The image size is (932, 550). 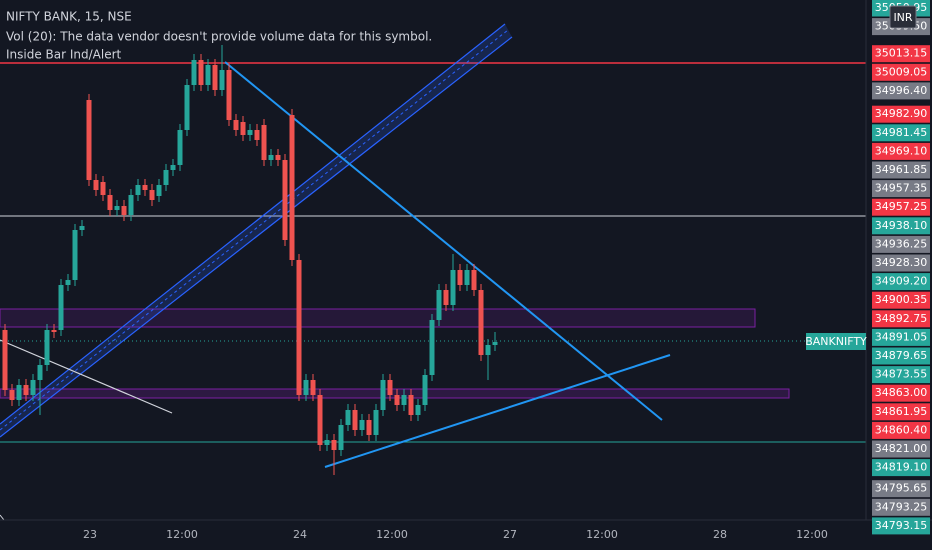 What do you see at coordinates (720, 534) in the screenshot?
I see `x-tick-label: 28` at bounding box center [720, 534].